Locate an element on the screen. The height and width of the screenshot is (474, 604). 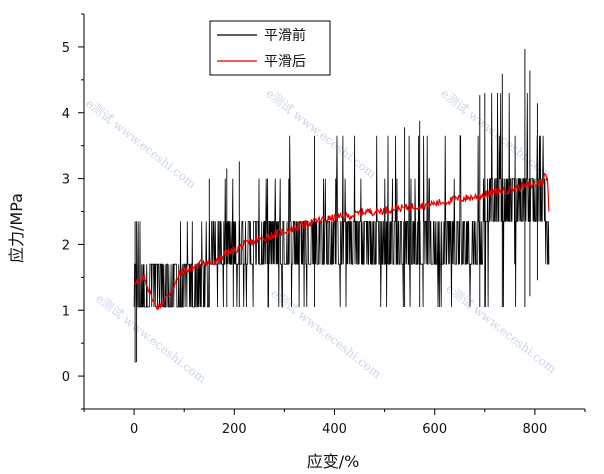
legend-box is located at coordinates (270, 48).